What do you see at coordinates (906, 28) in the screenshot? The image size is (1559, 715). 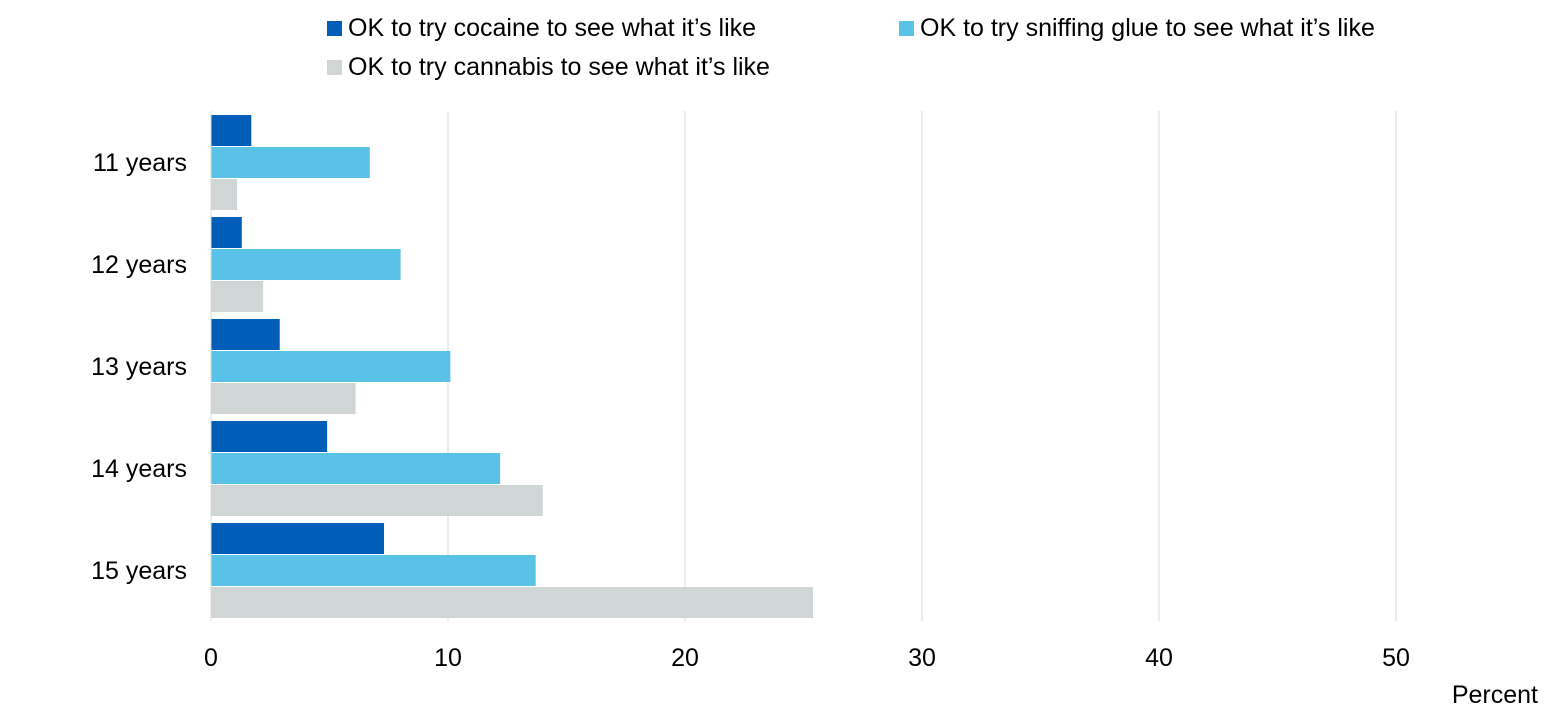 I see `legend-swatch-sniffing-glue` at bounding box center [906, 28].